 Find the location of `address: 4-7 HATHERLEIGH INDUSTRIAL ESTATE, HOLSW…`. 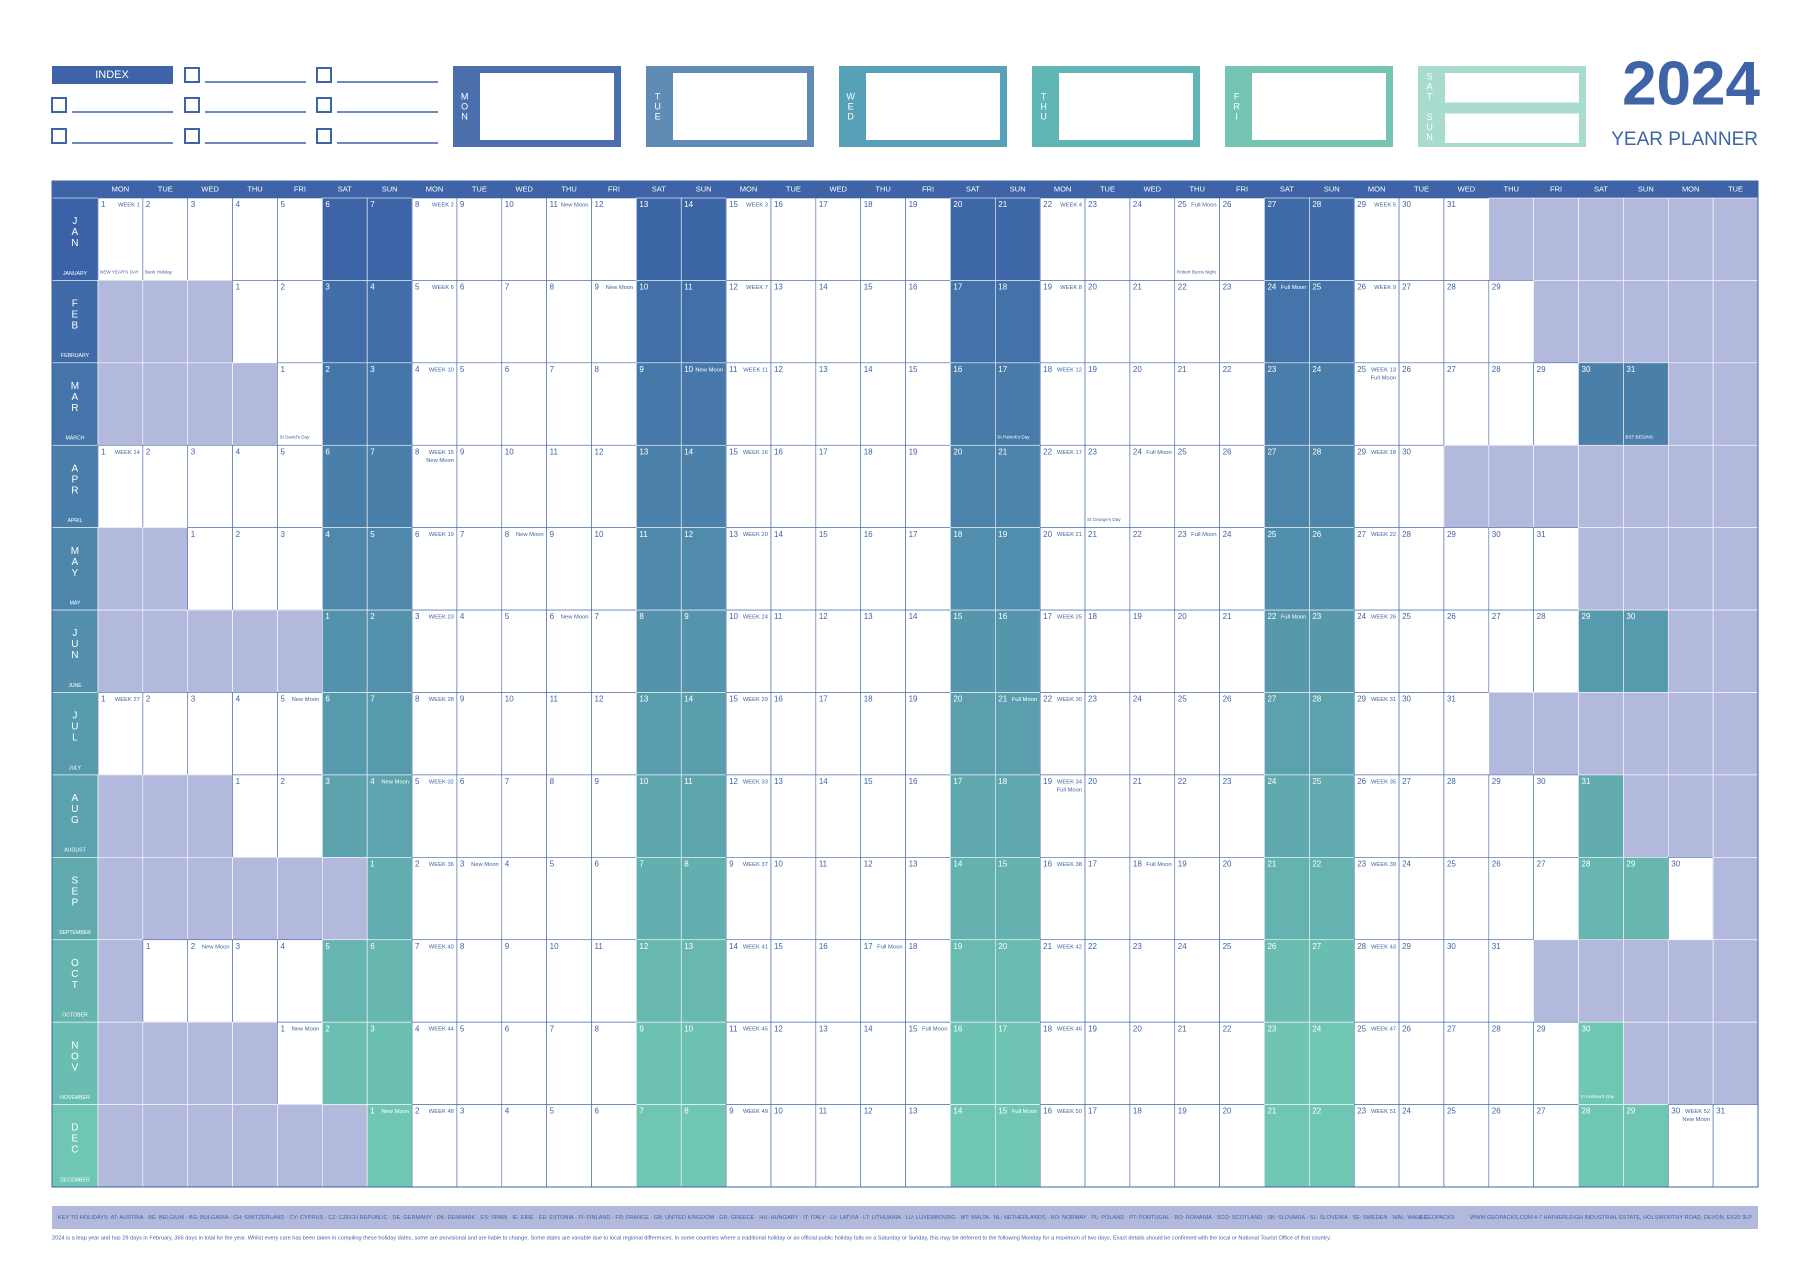

address: 4-7 HATHERLEIGH INDUSTRIAL ESTATE, HOLSW… is located at coordinates (1643, 1218).